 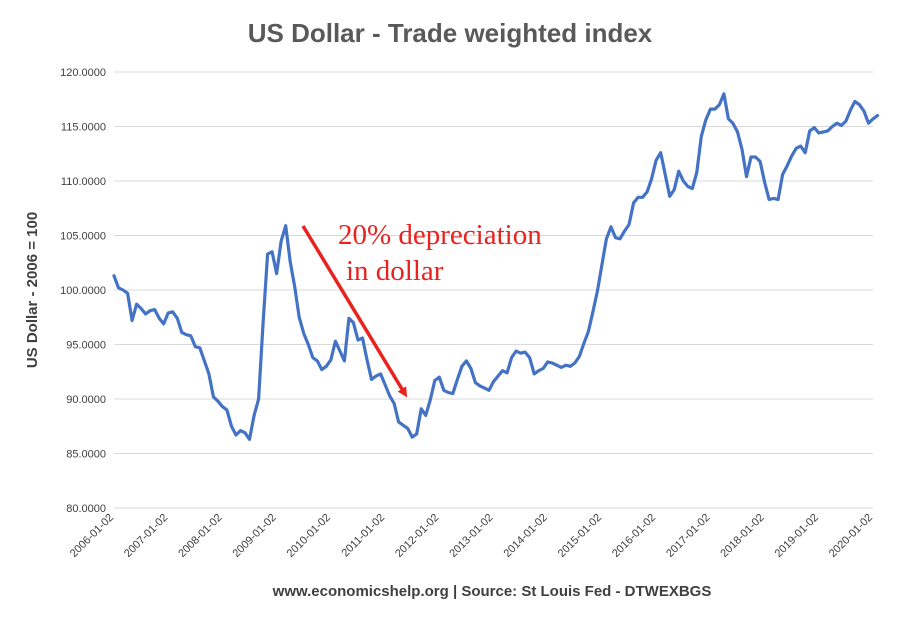 What do you see at coordinates (634, 536) in the screenshot?
I see `x-tick-label: 2016-01-02` at bounding box center [634, 536].